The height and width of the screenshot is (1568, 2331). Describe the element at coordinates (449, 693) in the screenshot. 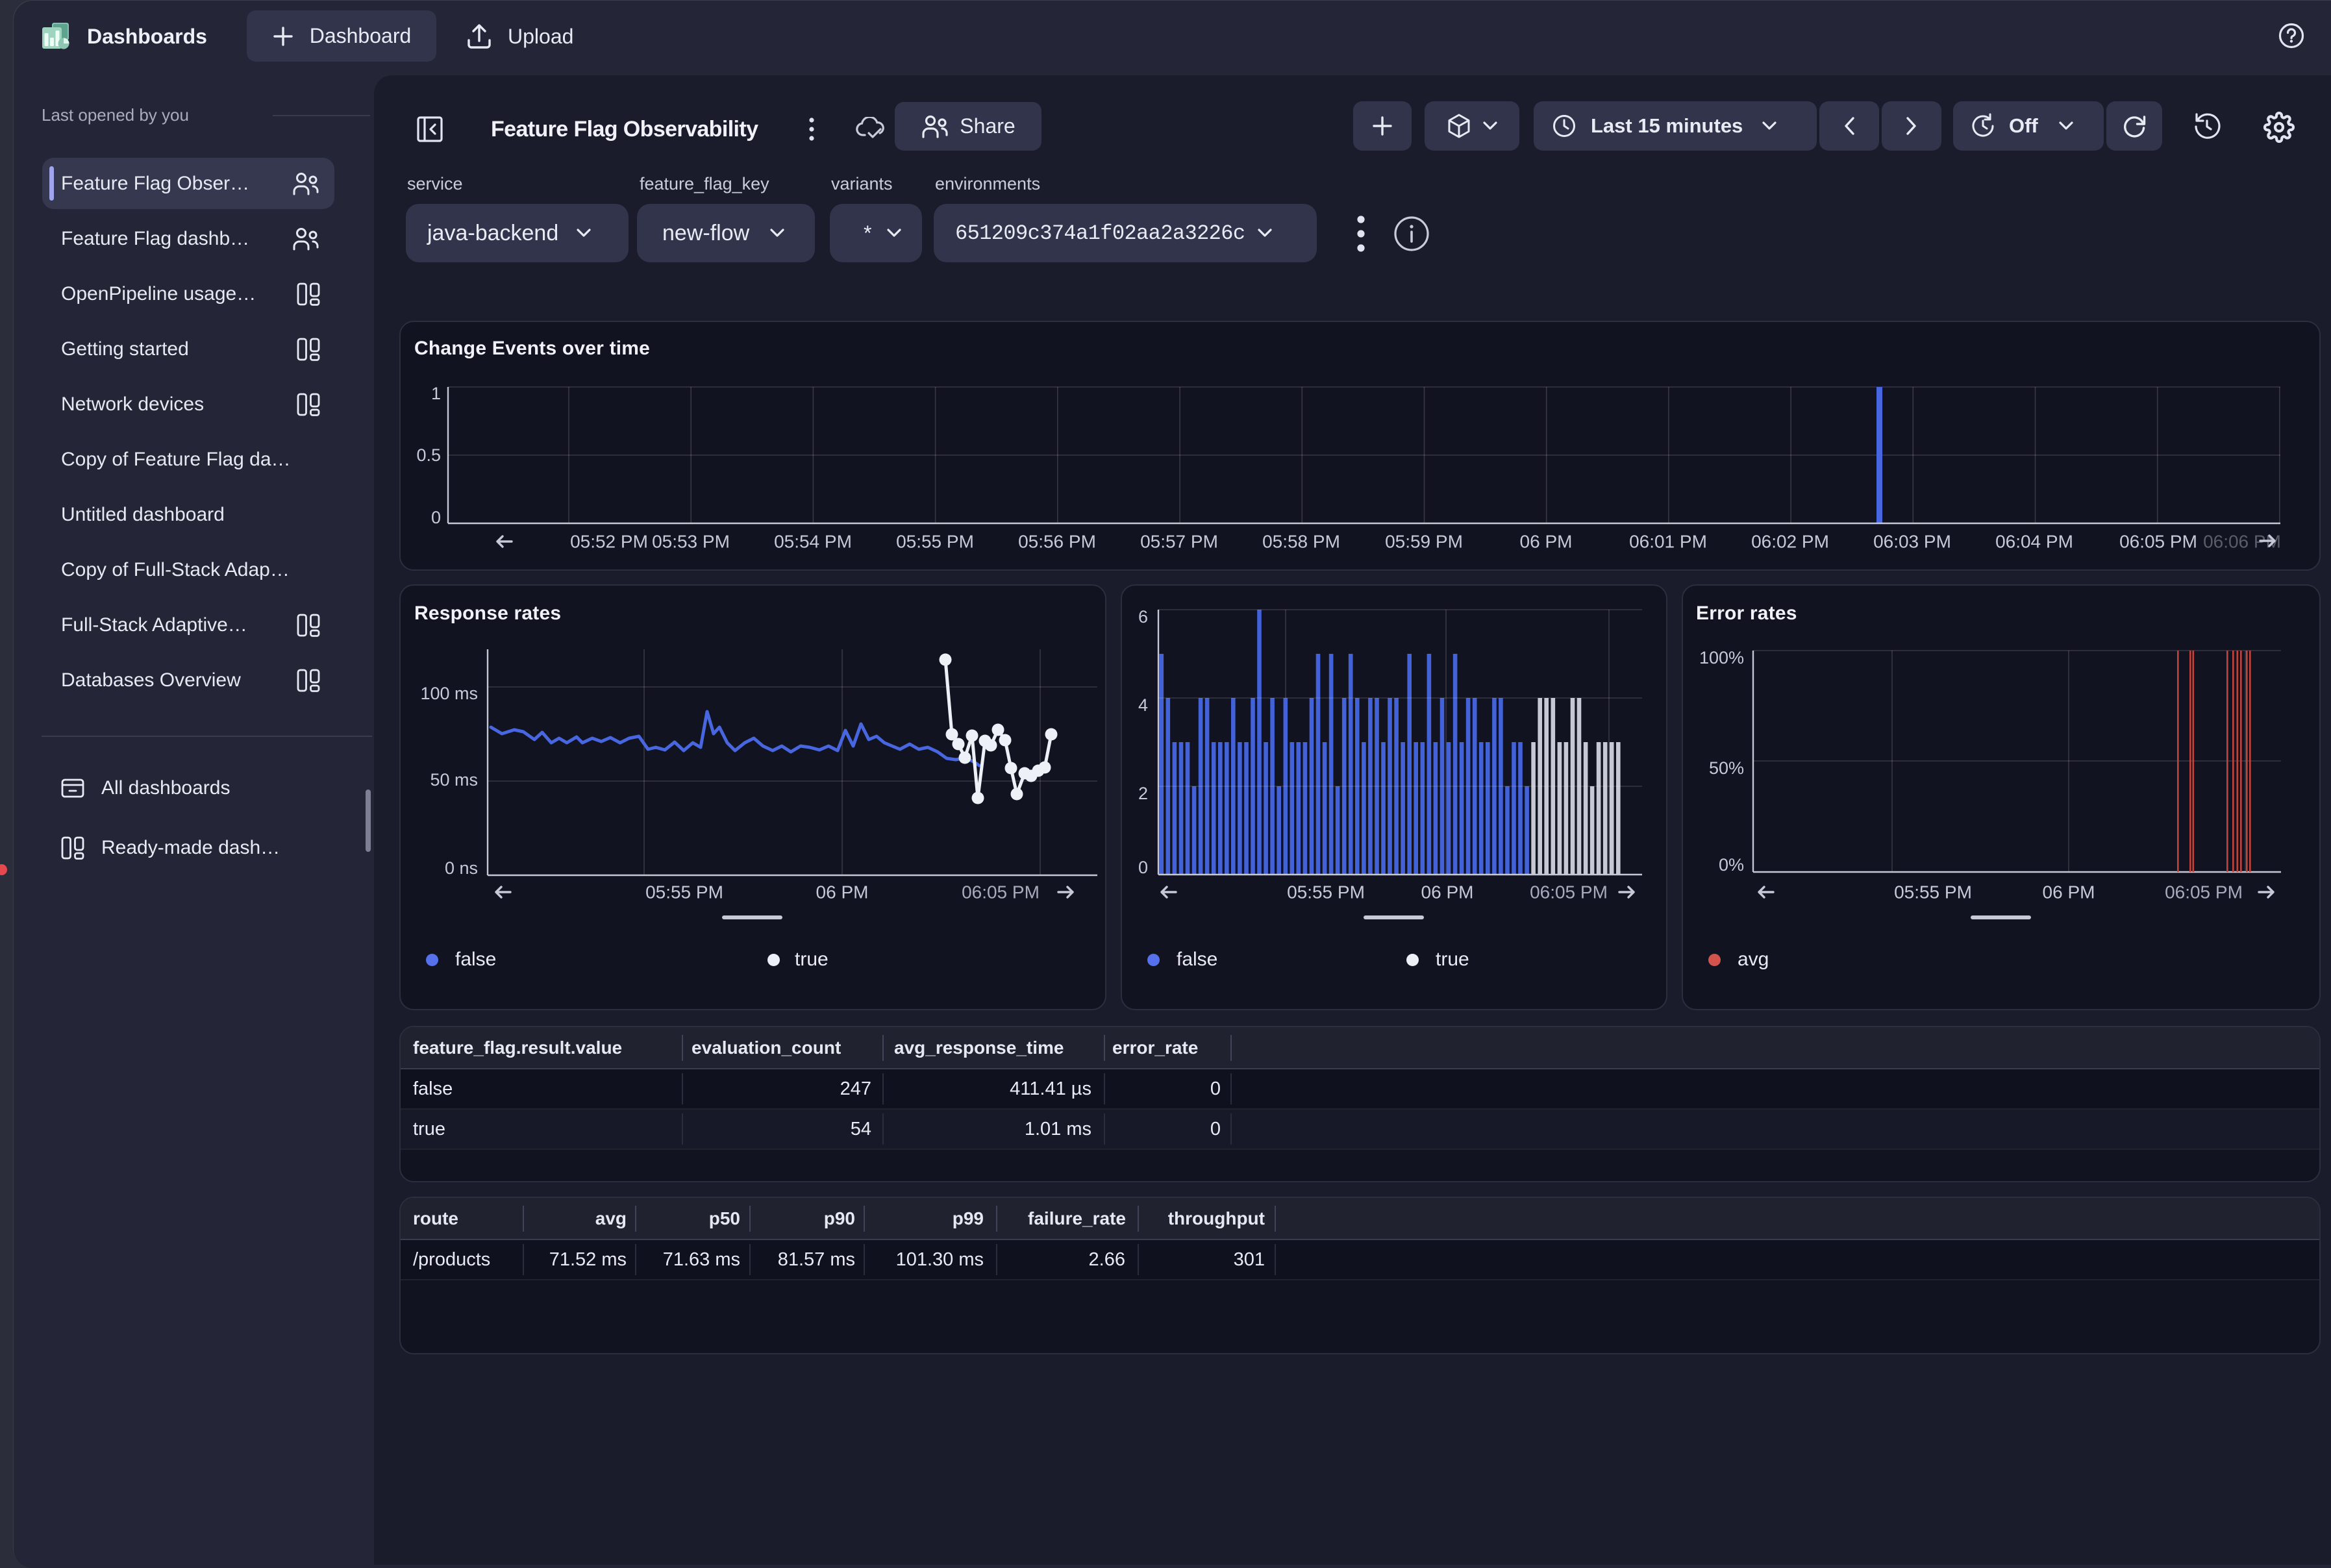

I see `svg-text: 100 ms` at that location.